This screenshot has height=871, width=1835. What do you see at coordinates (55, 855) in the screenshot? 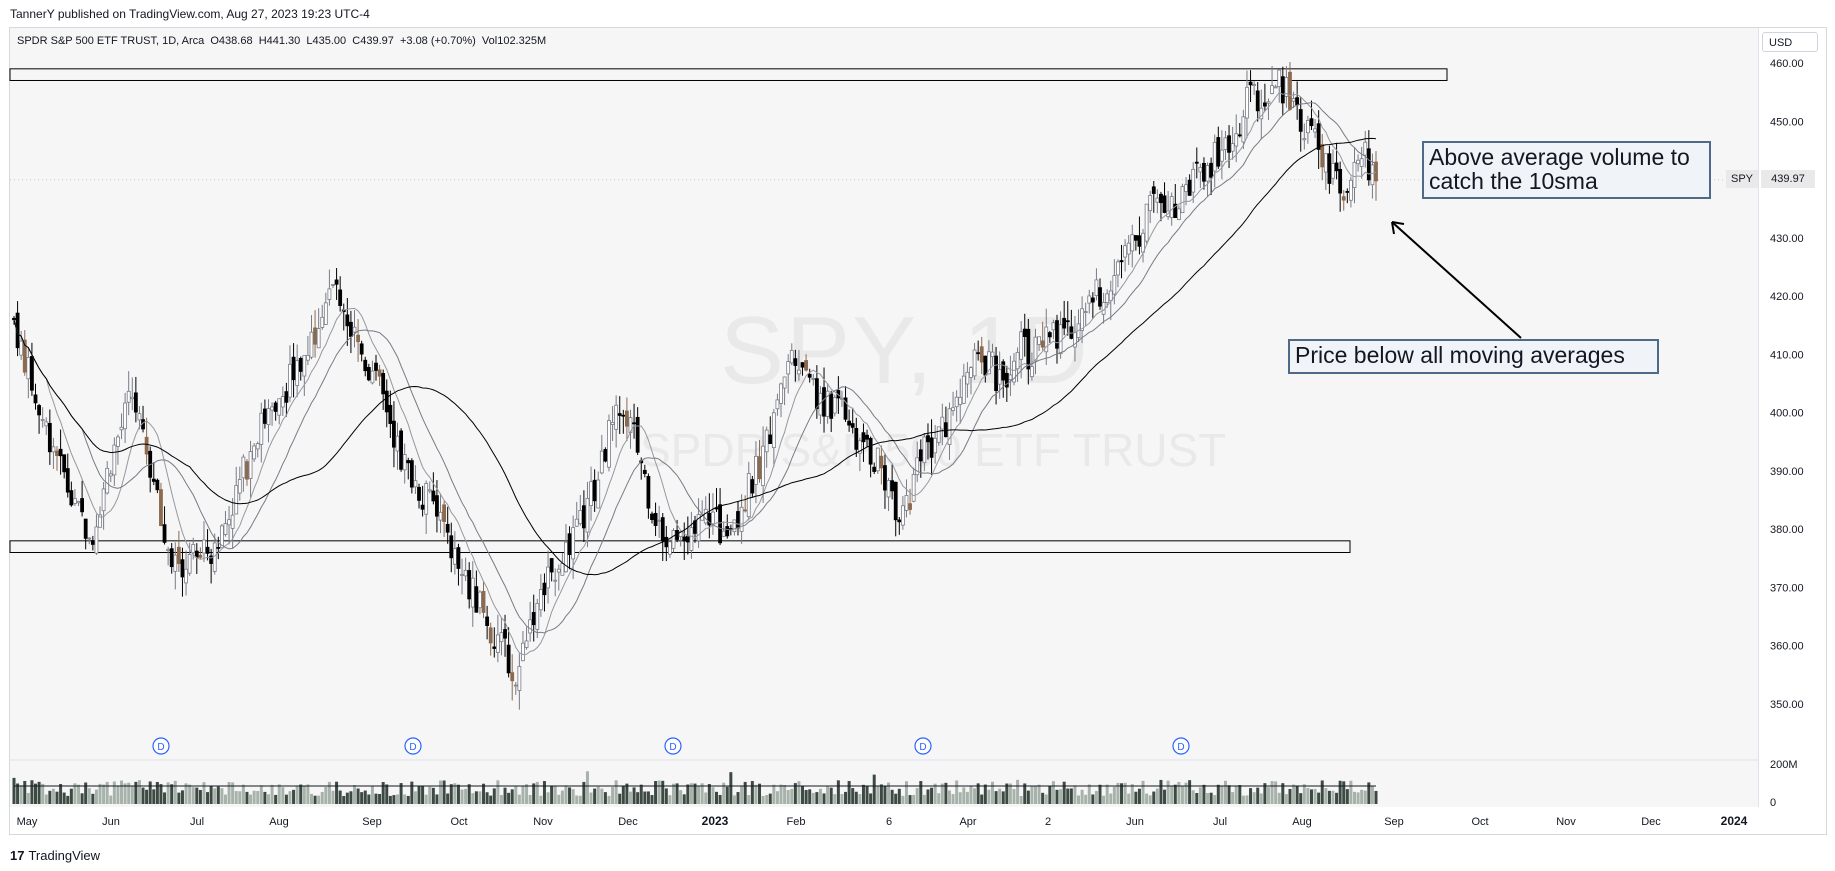
I see `tradingview-logo: 17 TradingView` at bounding box center [55, 855].